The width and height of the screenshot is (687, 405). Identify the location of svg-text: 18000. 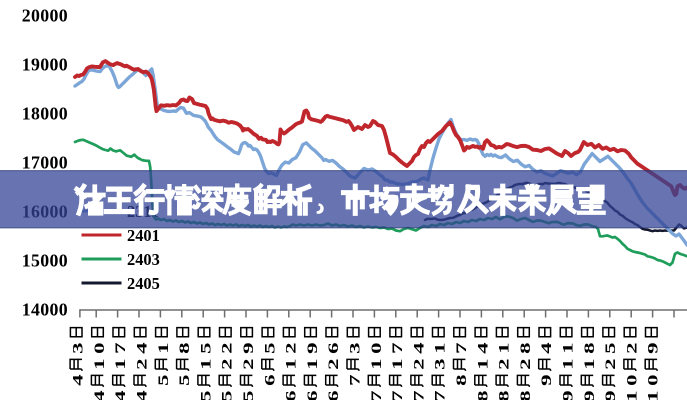
(45, 113).